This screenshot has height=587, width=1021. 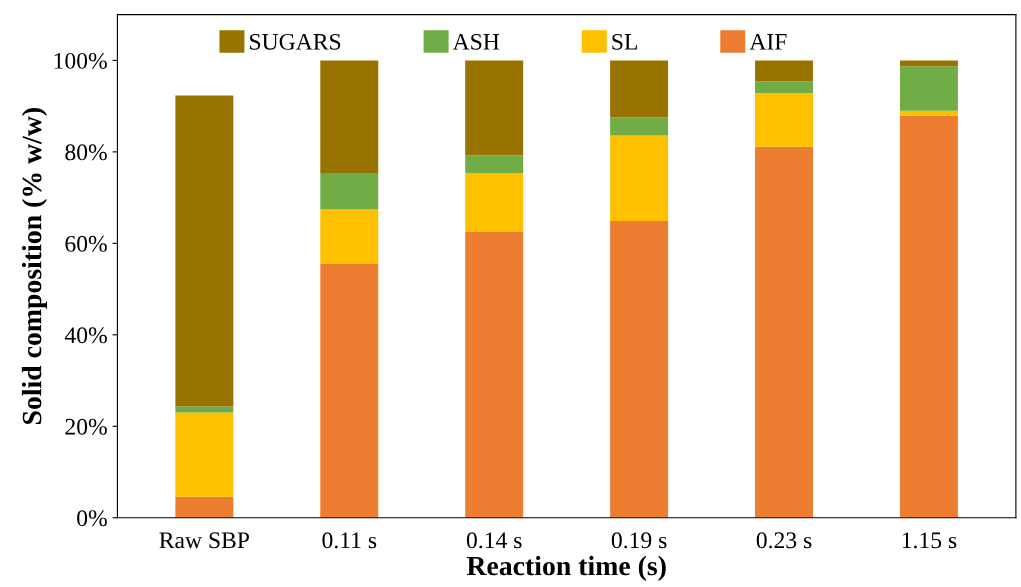 I want to click on y-tick-label: 60%, so click(x=86, y=243).